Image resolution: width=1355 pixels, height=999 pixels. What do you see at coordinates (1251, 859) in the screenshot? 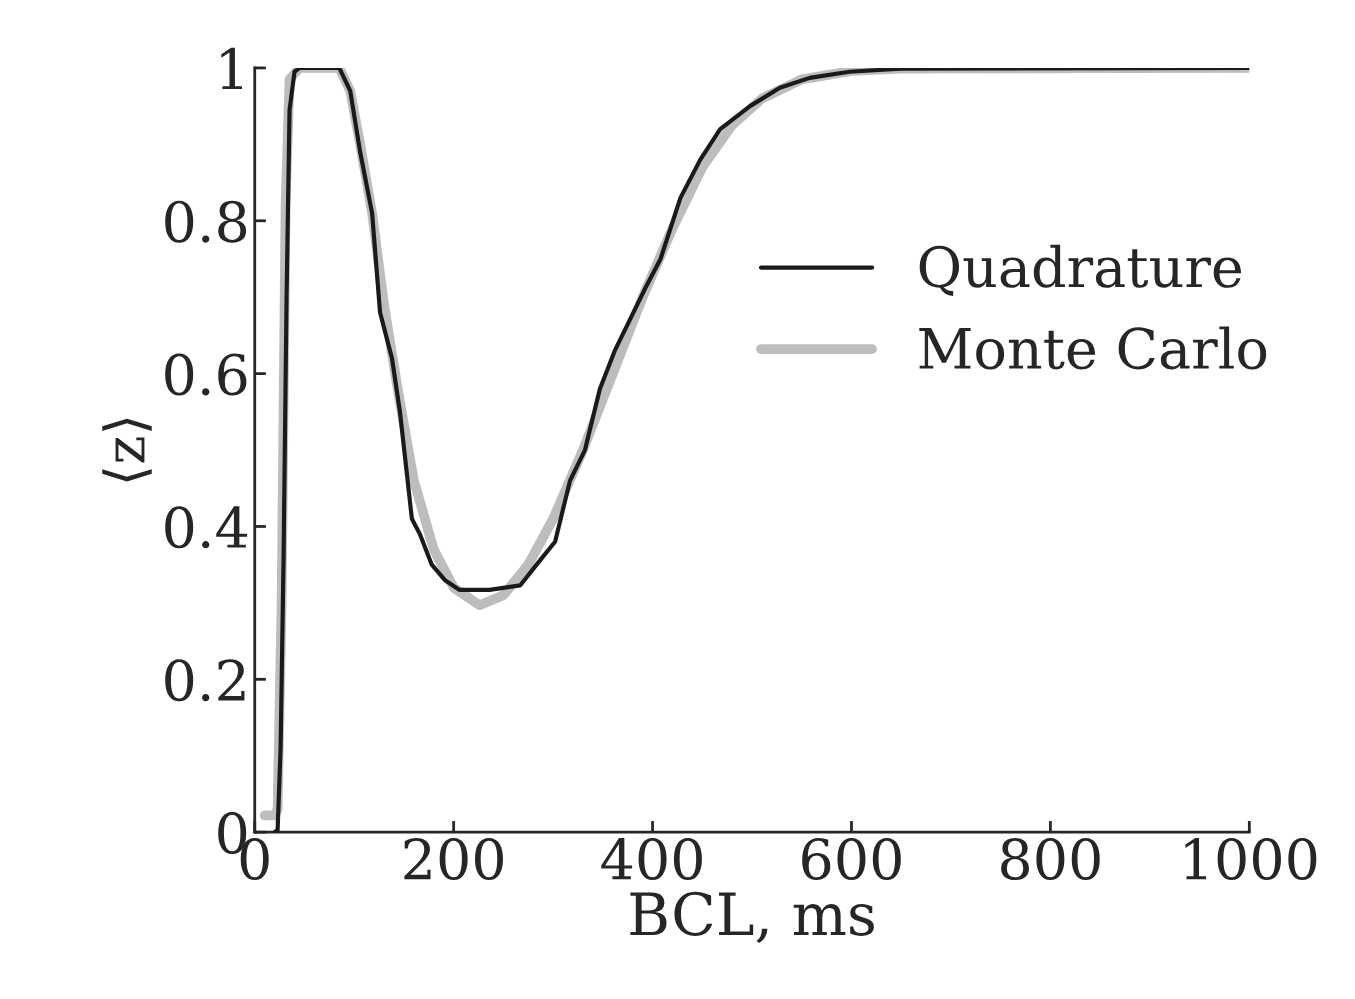
I see `x-tick-label: 1000` at bounding box center [1251, 859].